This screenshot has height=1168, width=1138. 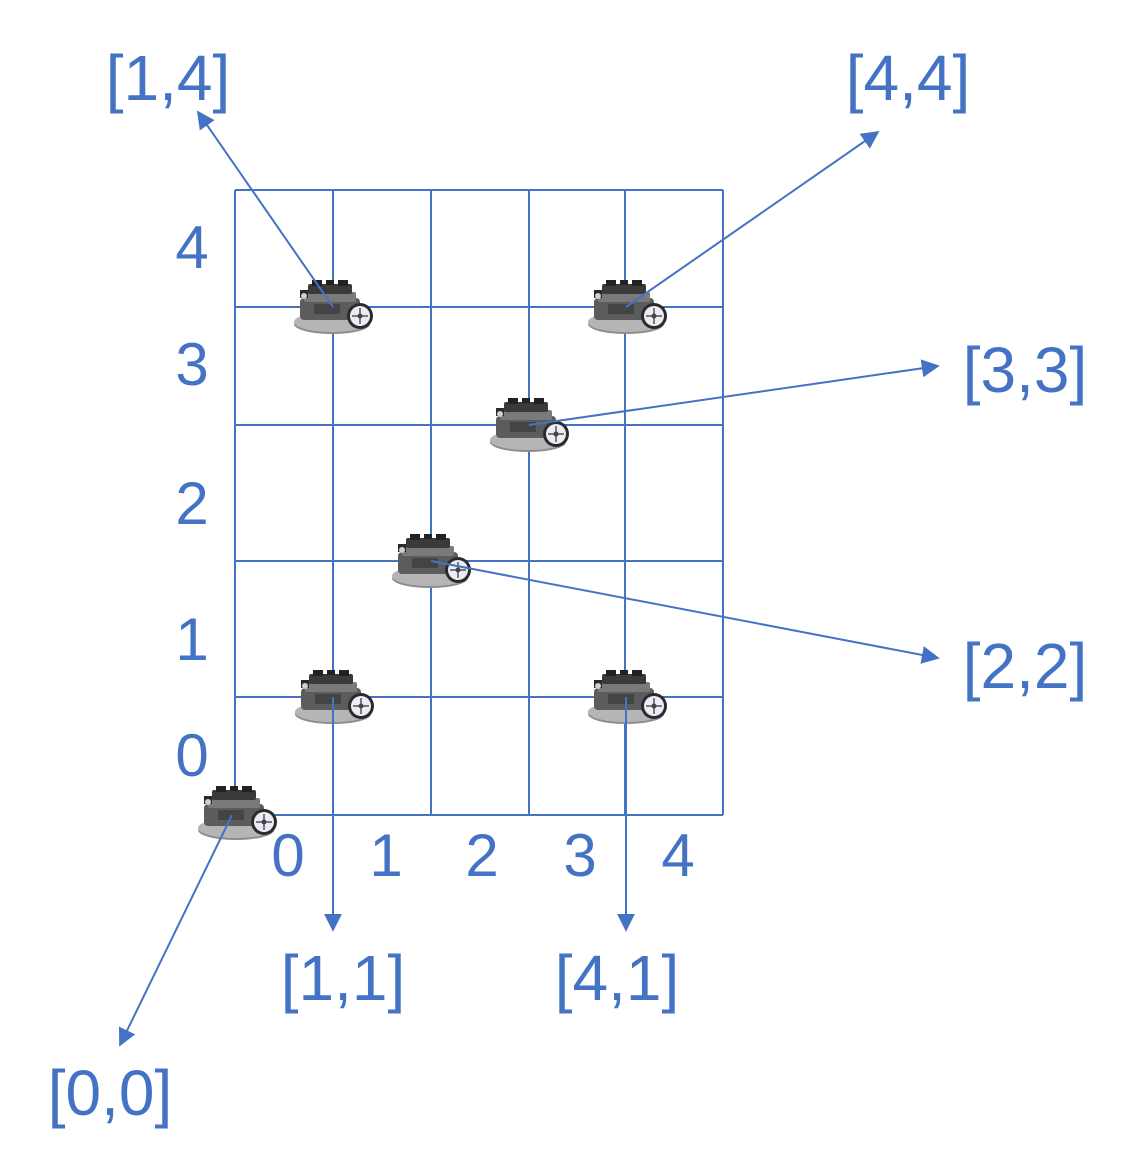 I want to click on y-tick-label: 0, so click(x=191, y=755).